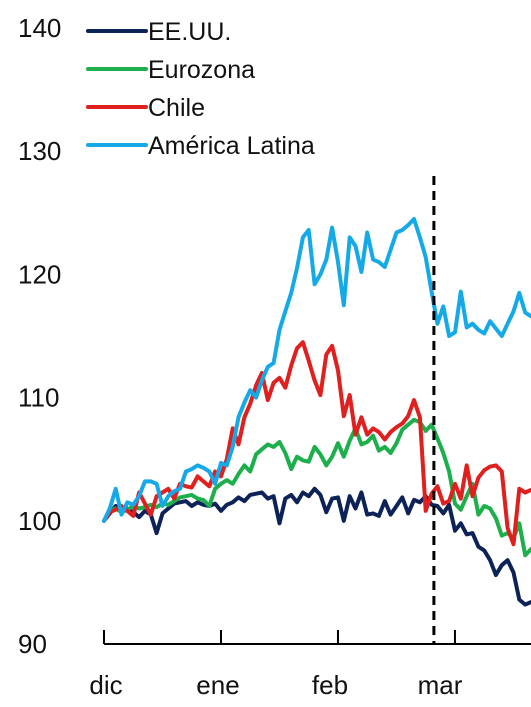 The width and height of the screenshot is (531, 707). Describe the element at coordinates (176, 108) in the screenshot. I see `legend-label-2: Chile` at that location.